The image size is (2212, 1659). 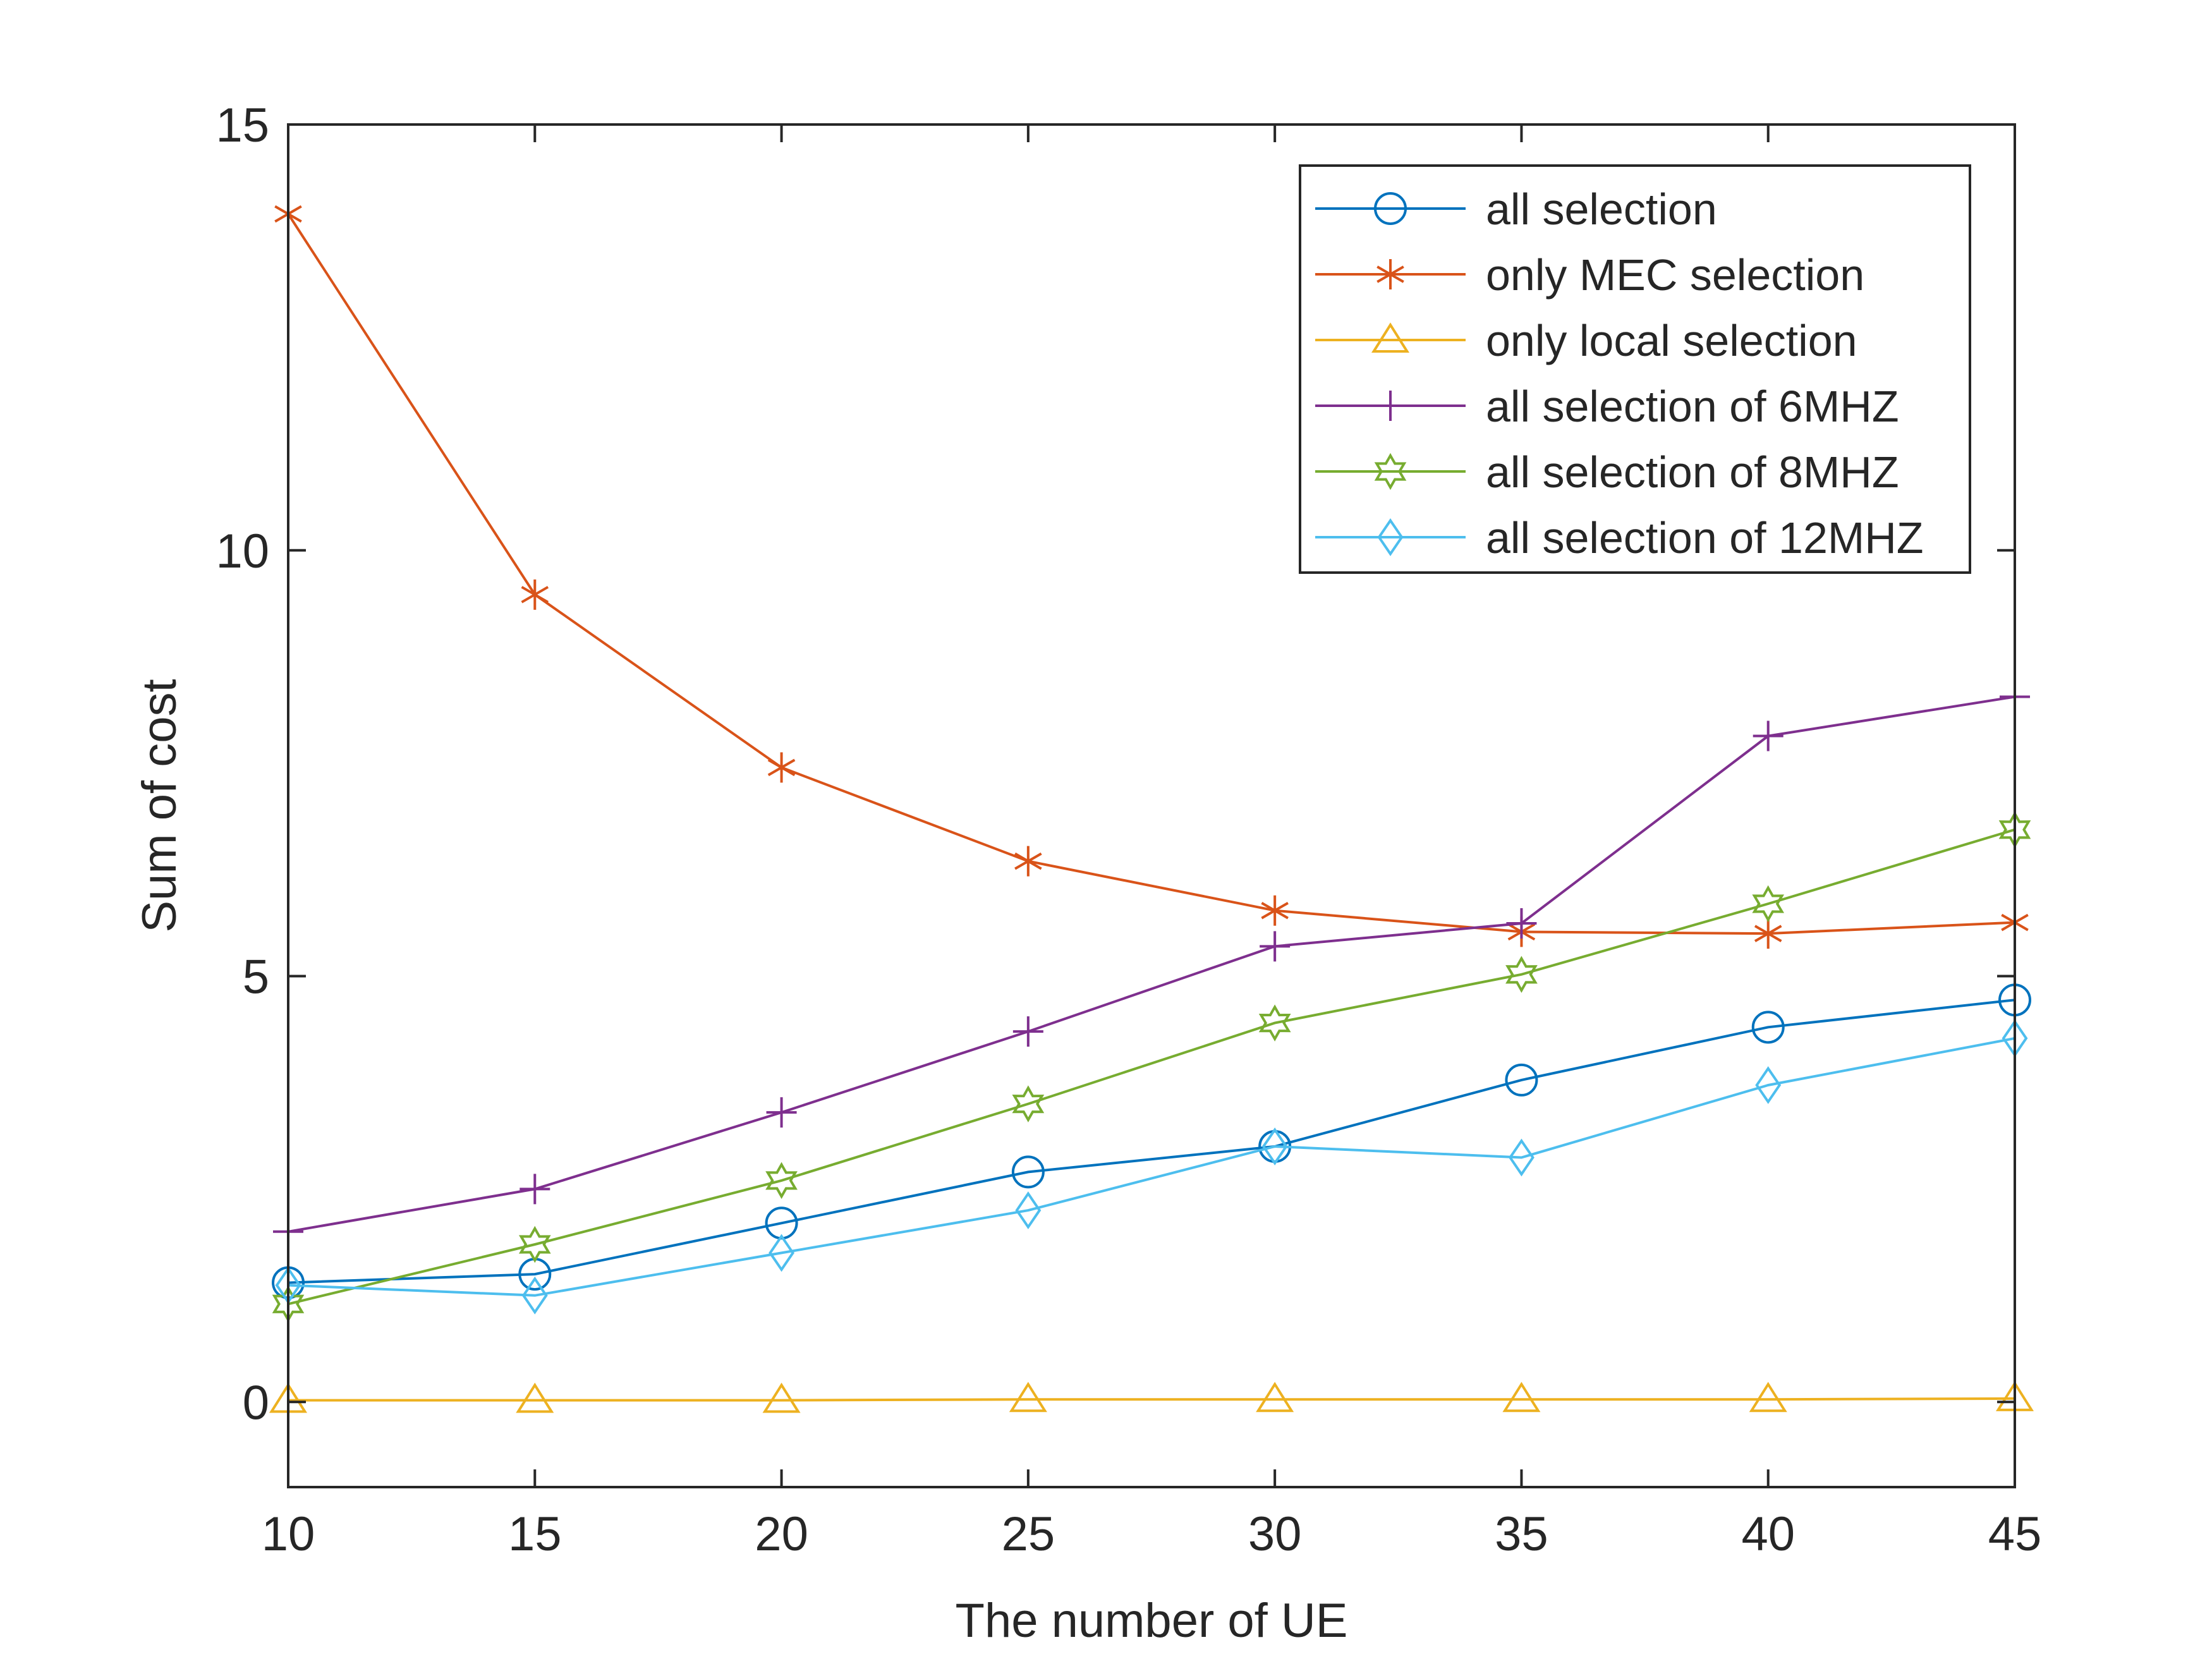 What do you see at coordinates (242, 551) in the screenshot?
I see `y-tick-label: 10` at bounding box center [242, 551].